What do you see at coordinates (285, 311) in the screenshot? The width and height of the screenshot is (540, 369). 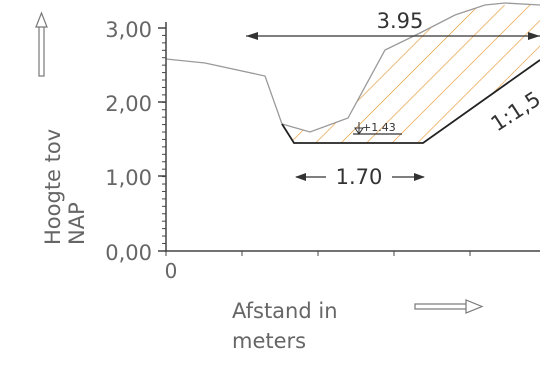 I see `x-axis-title-line1: Afstand in` at bounding box center [285, 311].